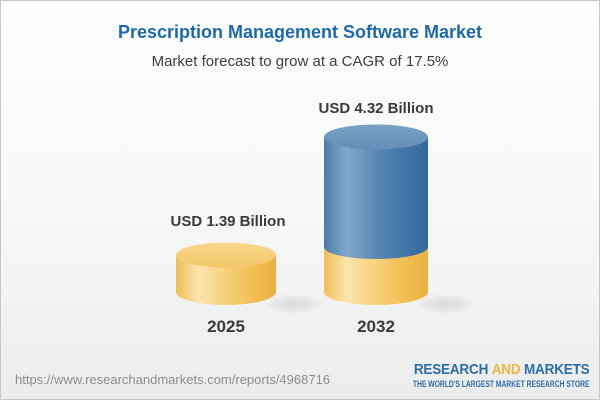 This screenshot has height=400, width=600. I want to click on category-label-2025: 2025, so click(226, 326).